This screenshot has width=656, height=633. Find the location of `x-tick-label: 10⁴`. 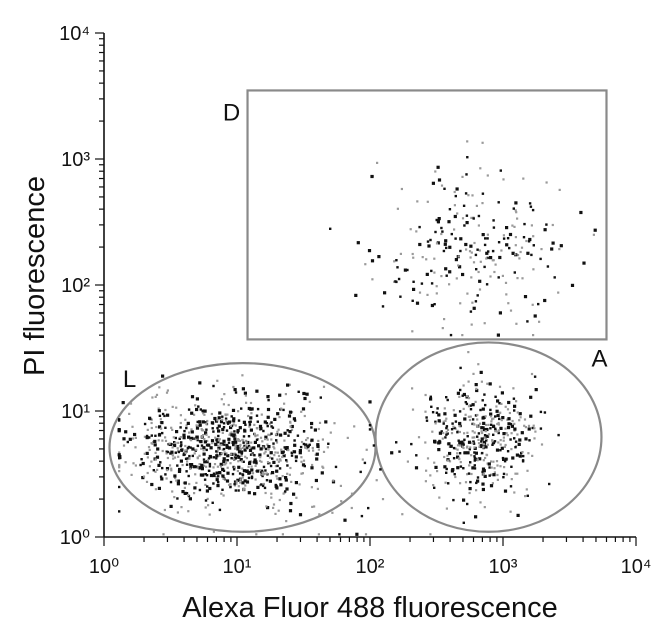

x-tick-label: 10⁴ is located at coordinates (636, 567).